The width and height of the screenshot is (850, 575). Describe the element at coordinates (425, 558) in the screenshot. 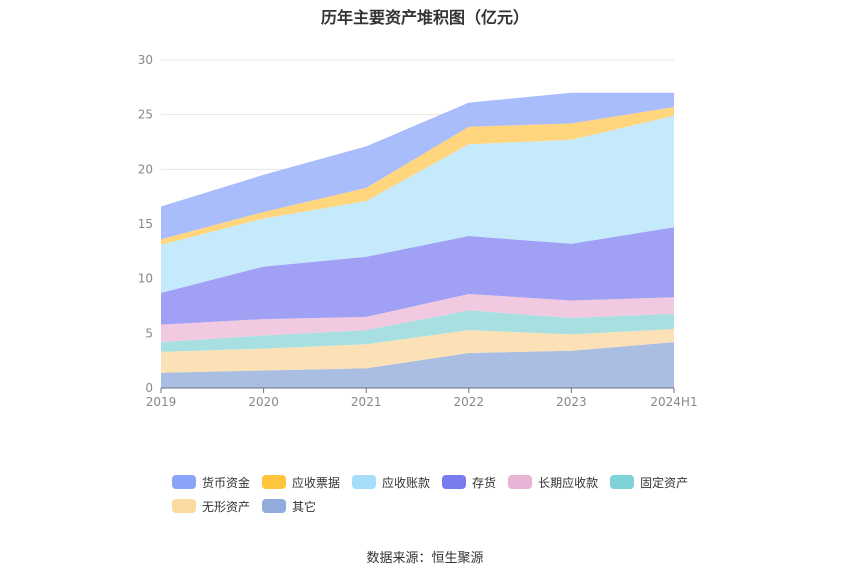

I see `data-source-note: 数据来源：恒生聚源` at that location.